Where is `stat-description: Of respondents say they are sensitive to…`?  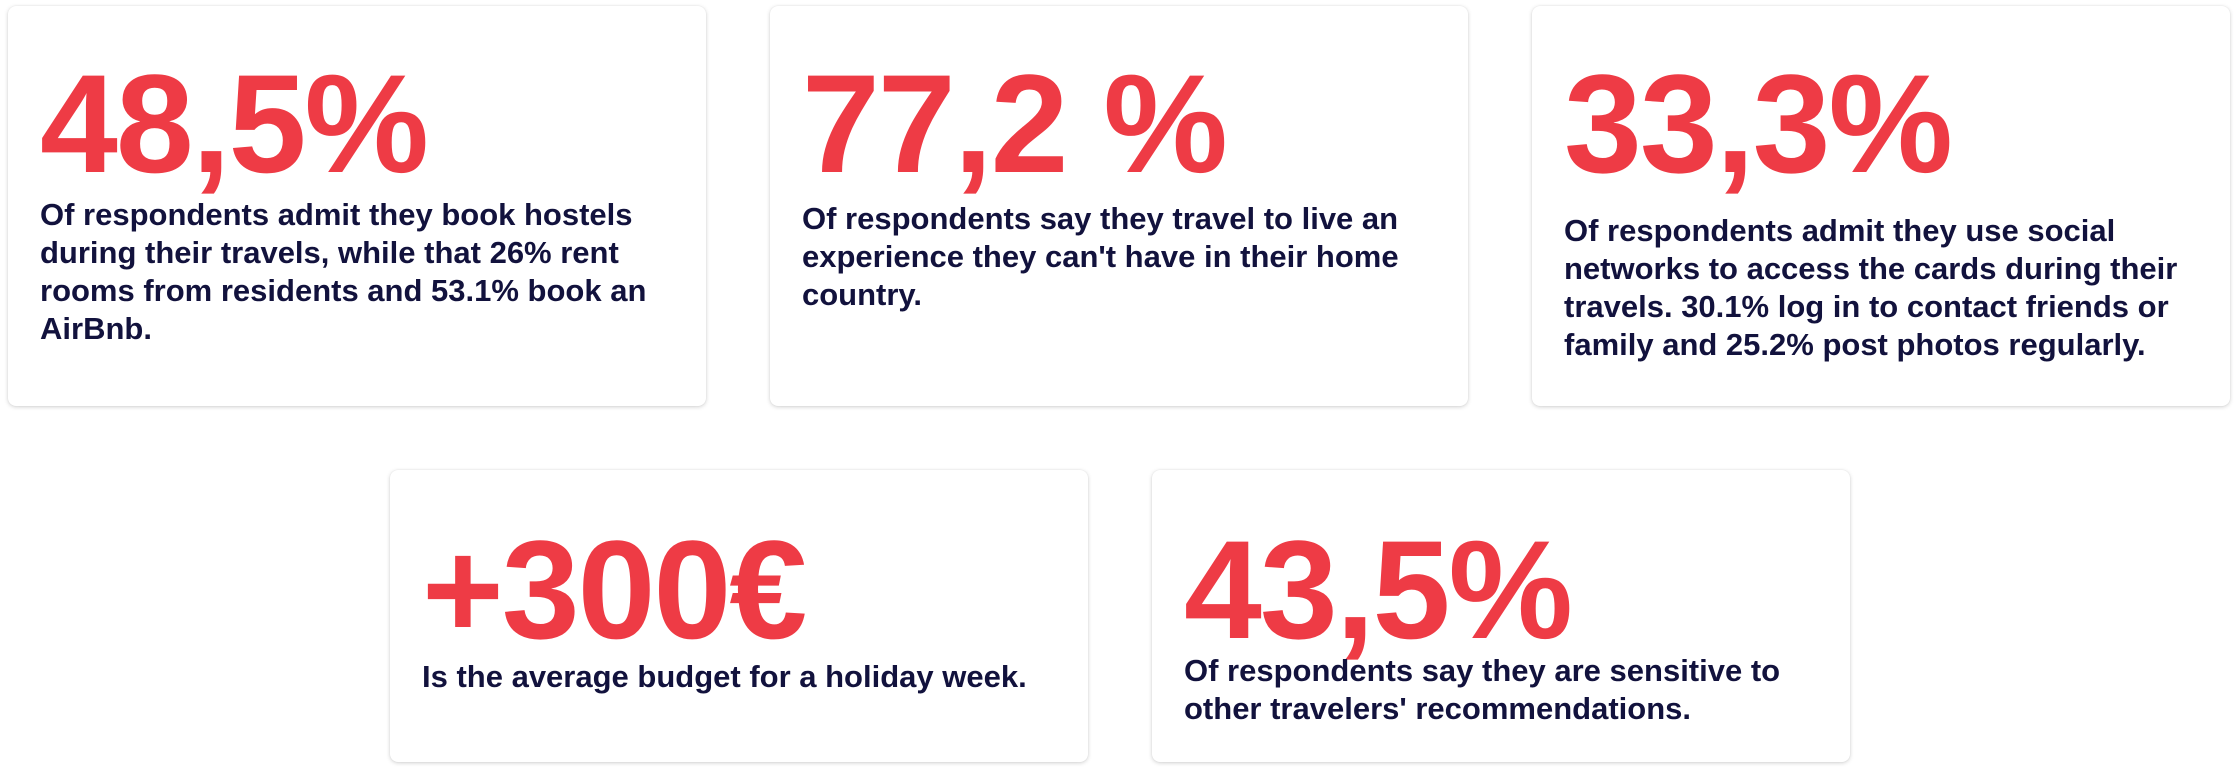
stat-description: Of respondents say they are sensitive to… is located at coordinates (1482, 689).